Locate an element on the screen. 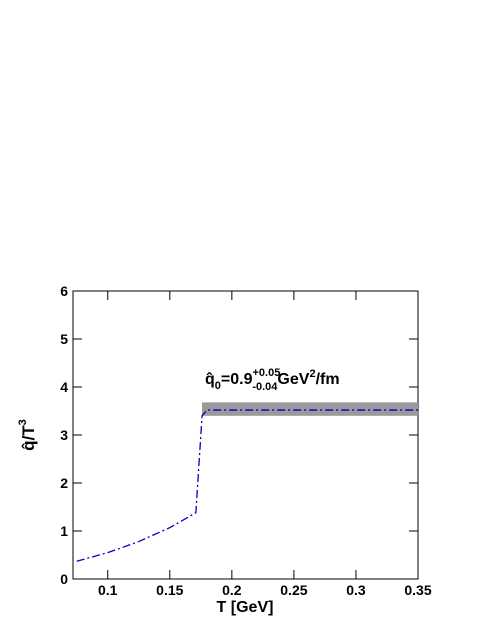 The width and height of the screenshot is (491, 635). y-tick-label: 4 is located at coordinates (64, 387).